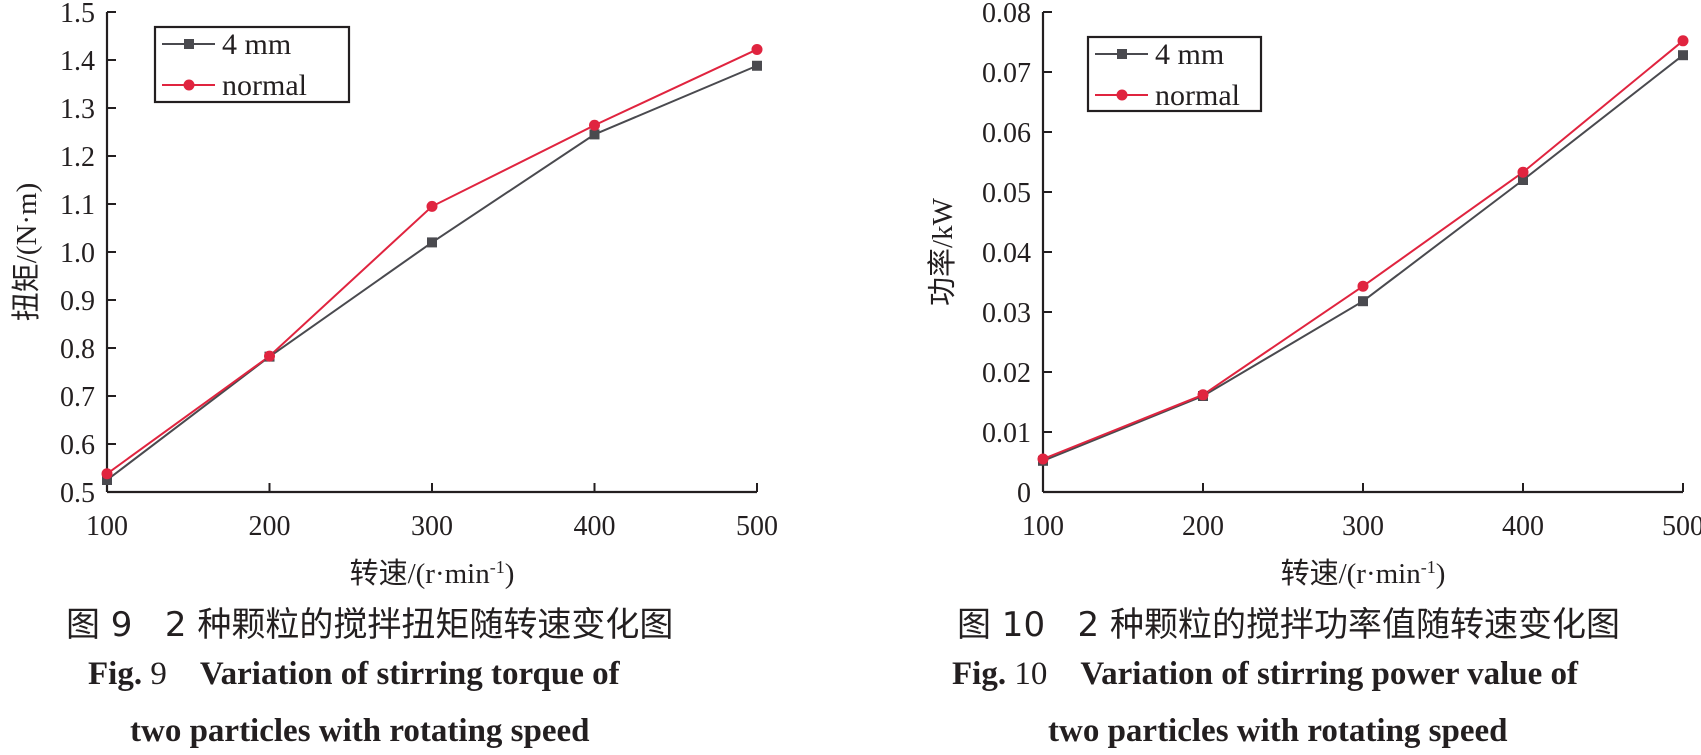  Describe the element at coordinates (77, 493) in the screenshot. I see `torque-y-tick-label: 0.5` at that location.